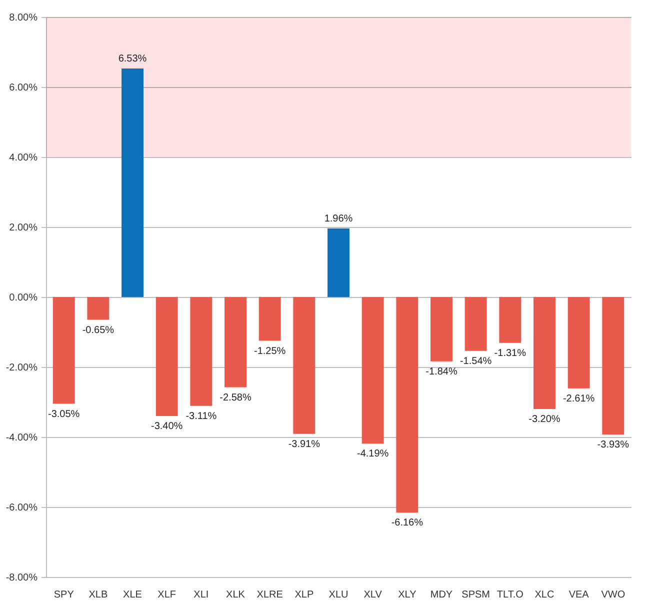 This screenshot has width=651, height=613. What do you see at coordinates (23, 18) in the screenshot?
I see `y-tick-label: 8.00%` at bounding box center [23, 18].